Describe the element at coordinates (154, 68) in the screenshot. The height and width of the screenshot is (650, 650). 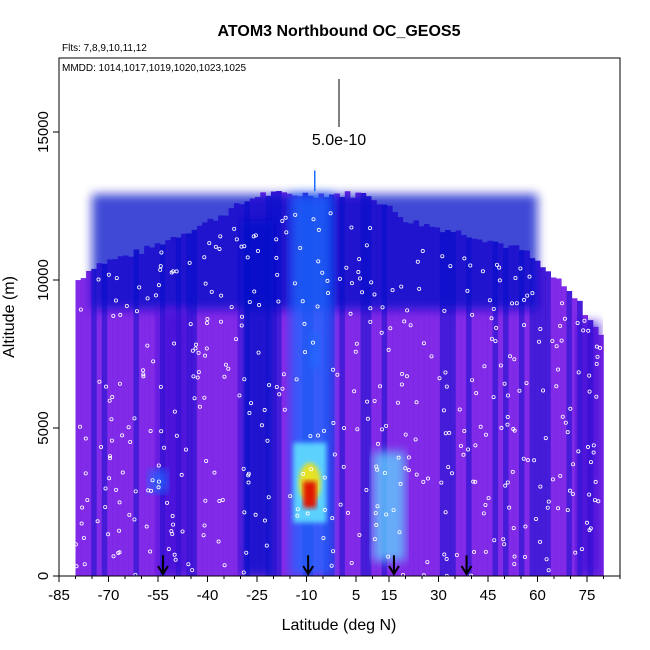
I see `dates-label: MMDD: 1014,1017,1019,1020,1023,1025` at that location.